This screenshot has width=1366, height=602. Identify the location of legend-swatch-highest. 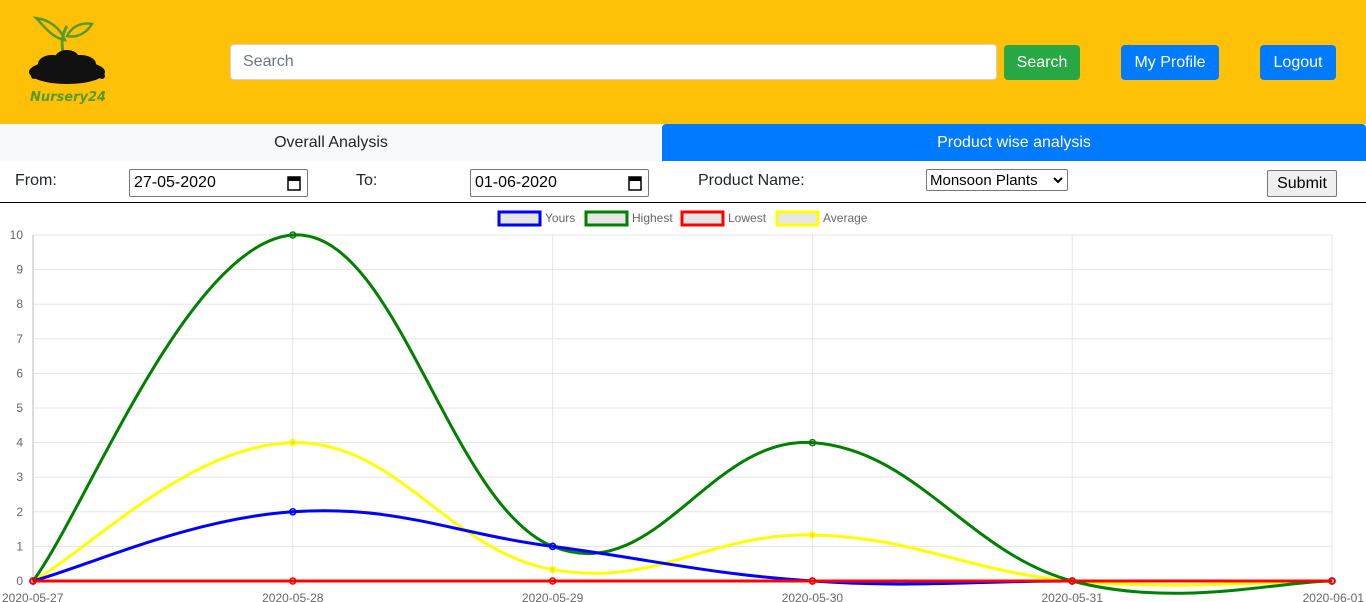
(606, 218).